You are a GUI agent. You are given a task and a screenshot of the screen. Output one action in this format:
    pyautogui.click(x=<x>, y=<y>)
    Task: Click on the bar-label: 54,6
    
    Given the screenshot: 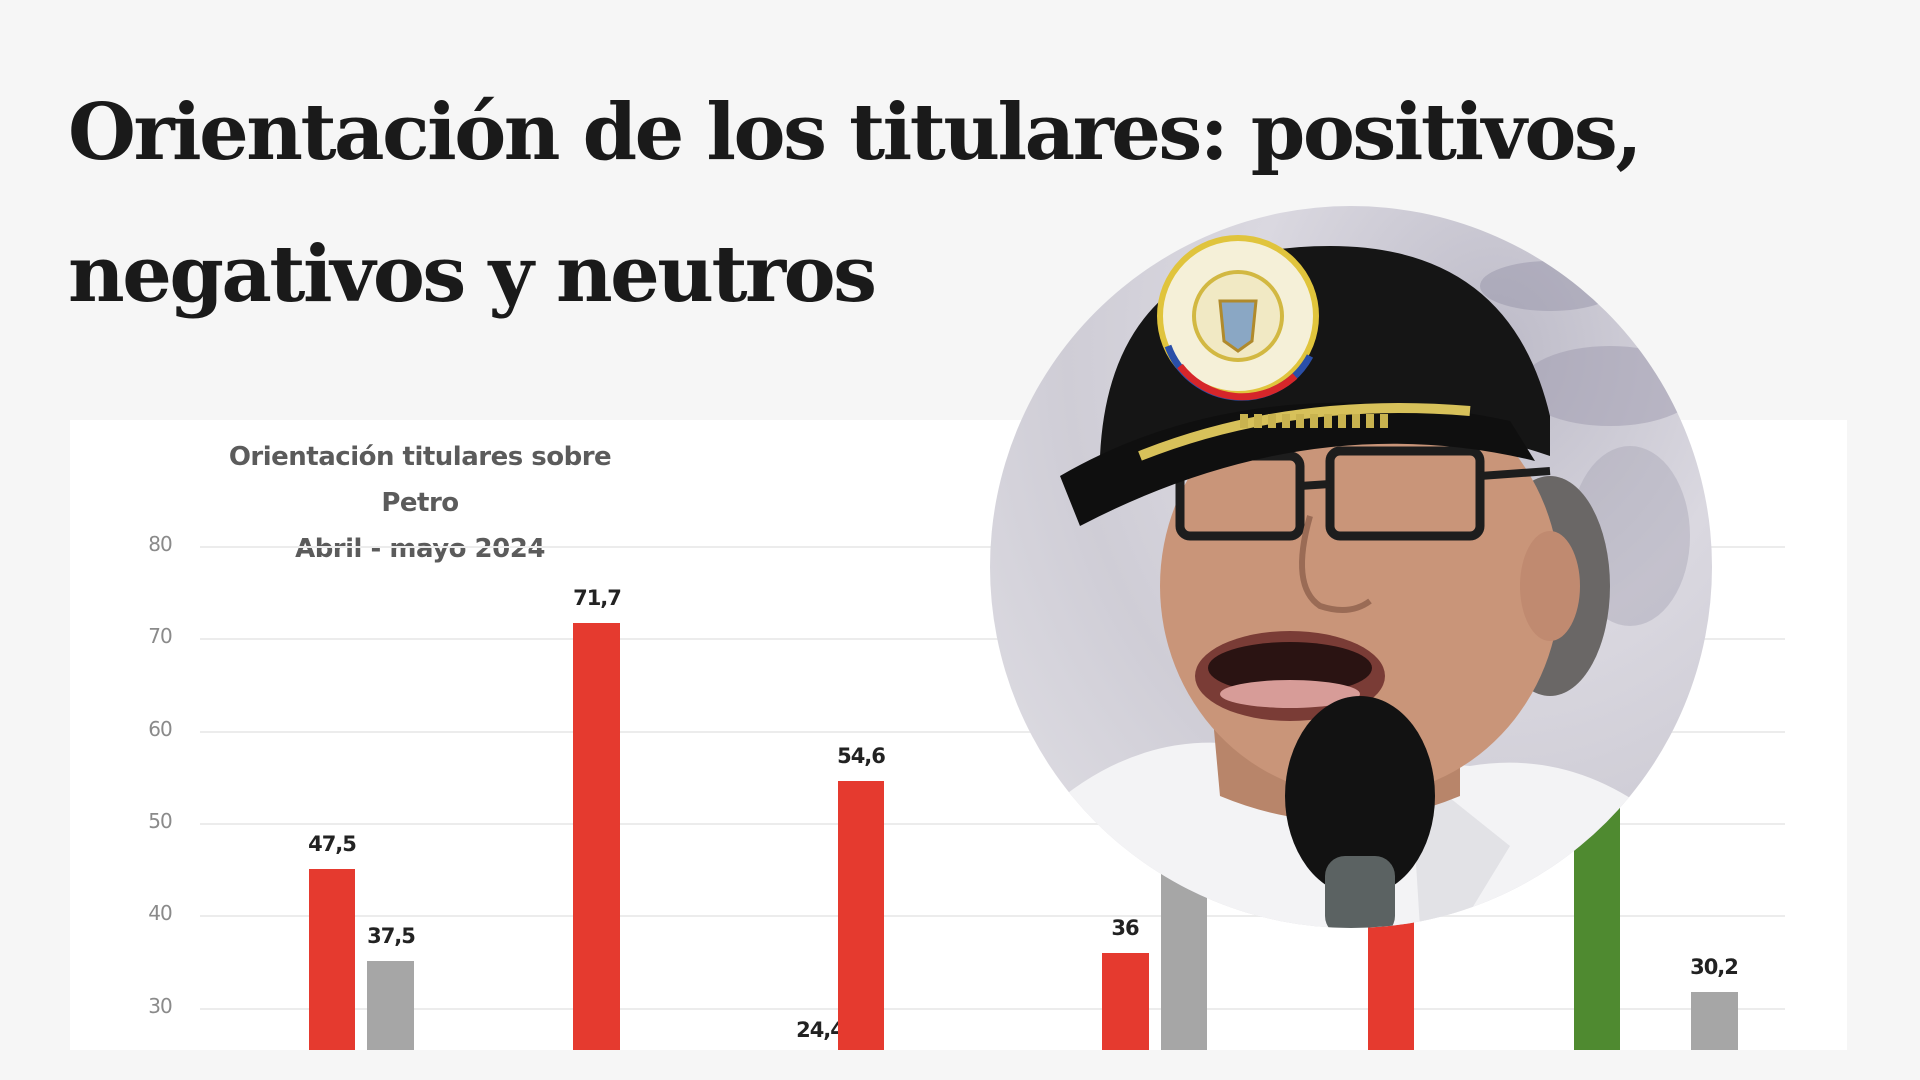 What is the action you would take?
    pyautogui.click(x=861, y=756)
    